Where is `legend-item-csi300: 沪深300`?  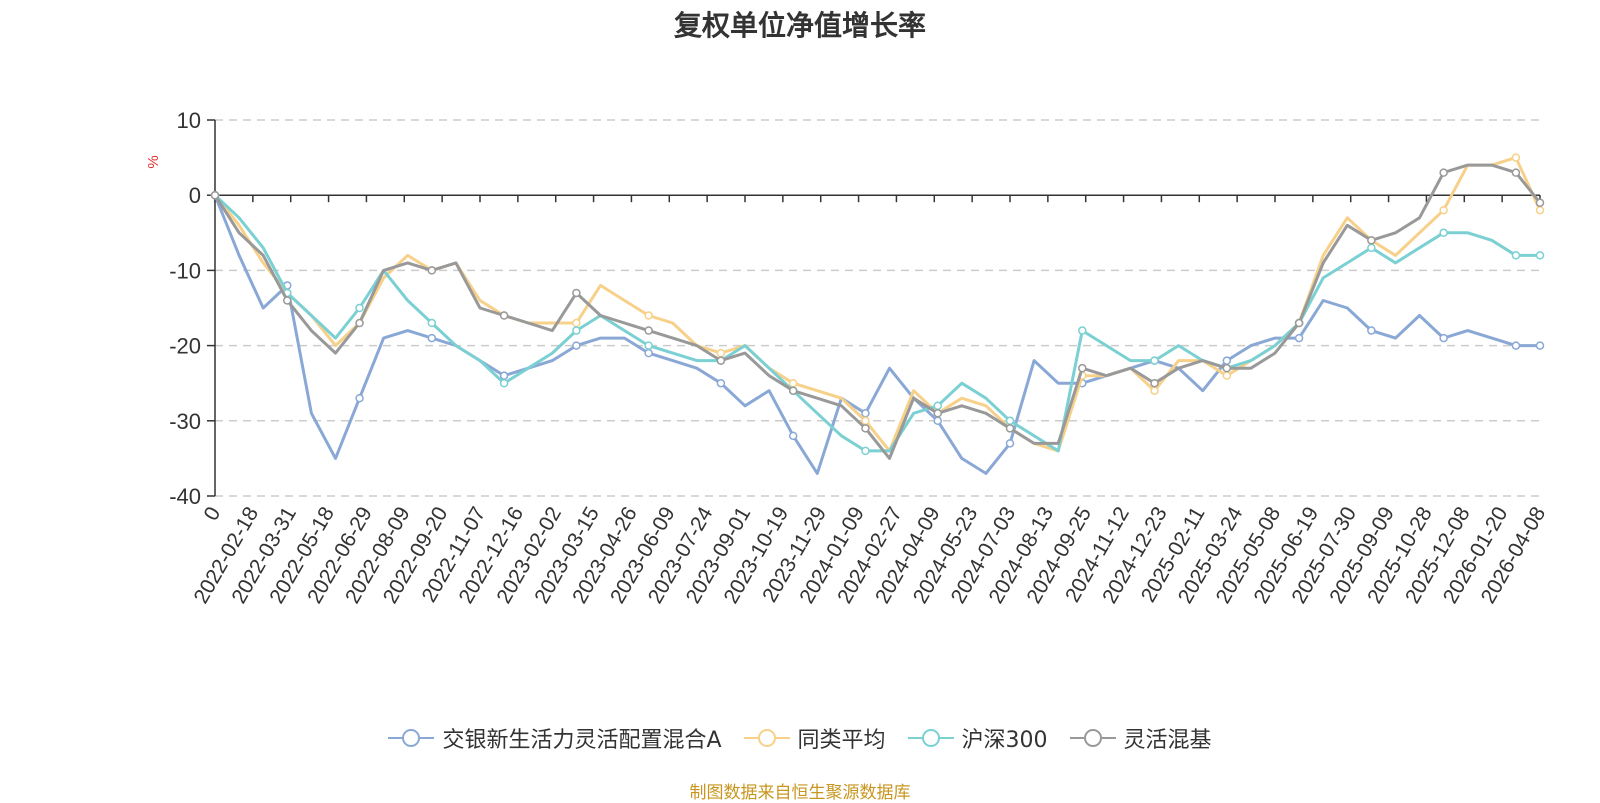
legend-item-csi300: 沪深300 is located at coordinates (977, 738).